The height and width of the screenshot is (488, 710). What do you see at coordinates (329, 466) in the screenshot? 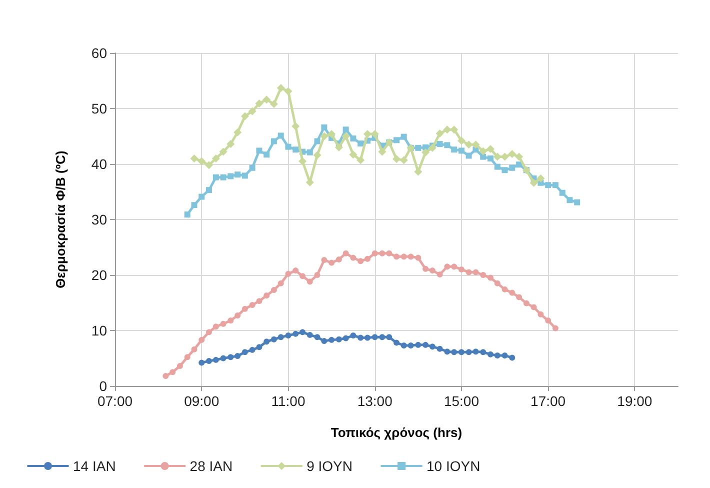
I see `legend-label: 9 IOYN` at bounding box center [329, 466].